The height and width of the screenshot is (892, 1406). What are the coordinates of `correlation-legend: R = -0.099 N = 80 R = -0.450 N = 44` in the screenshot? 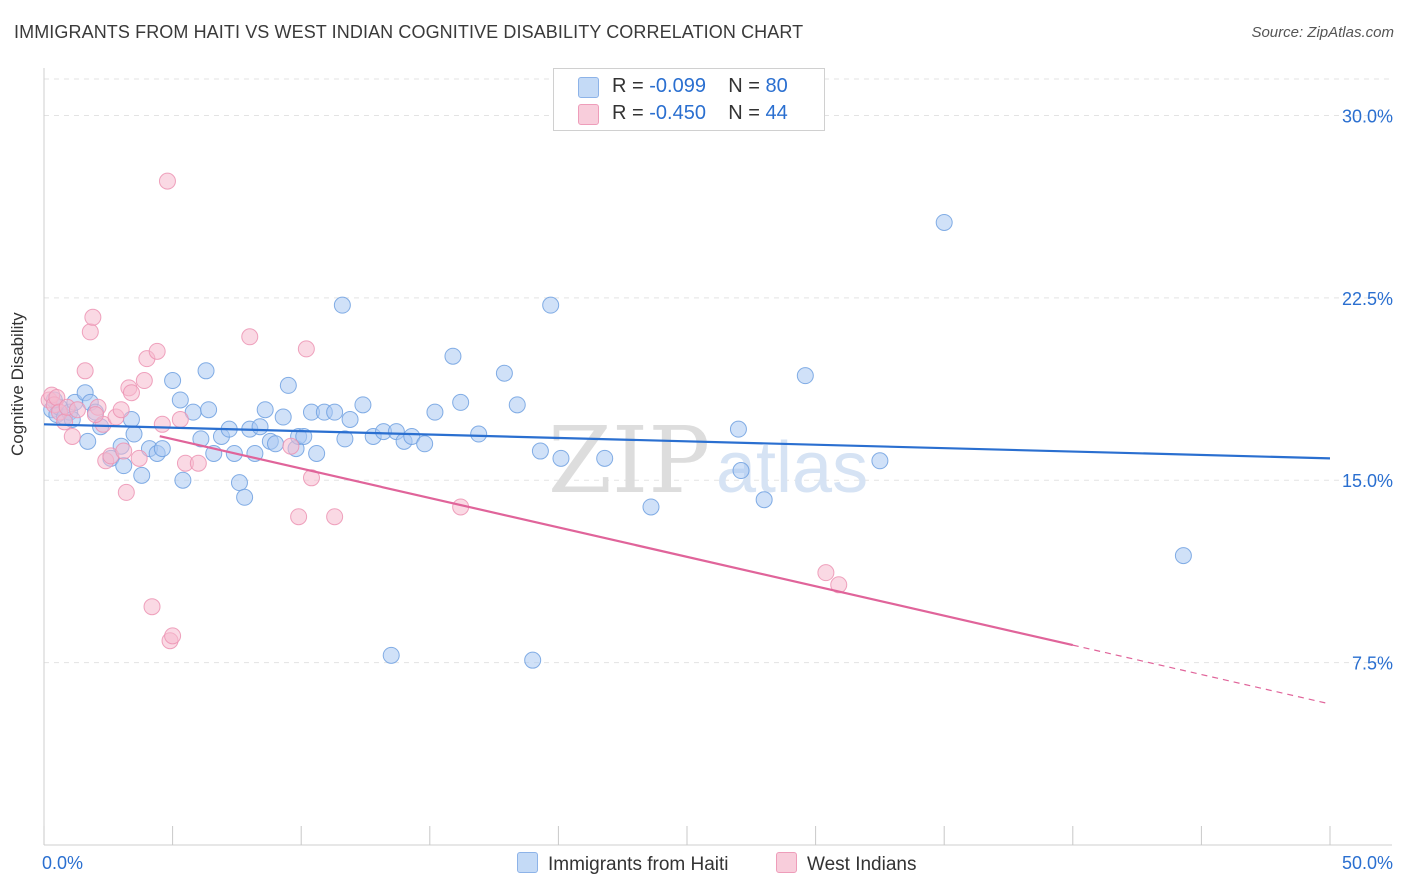 It's located at (689, 99).